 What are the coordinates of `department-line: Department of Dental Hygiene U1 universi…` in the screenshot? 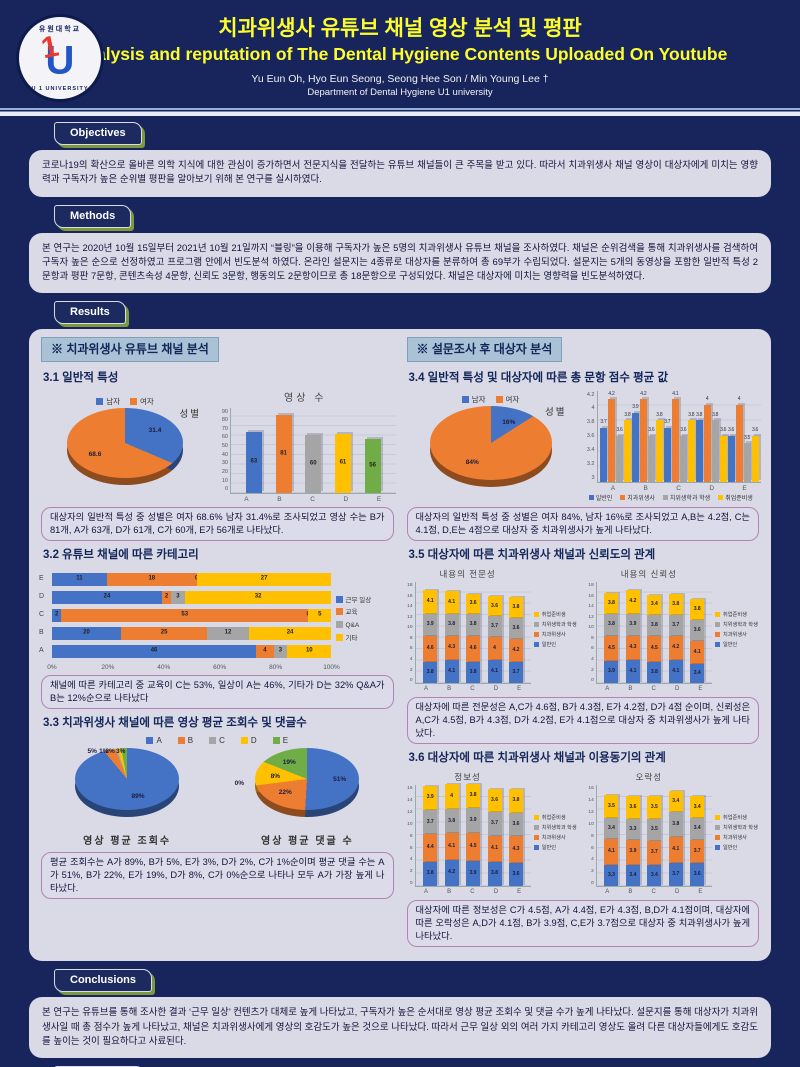 It's located at (400, 92).